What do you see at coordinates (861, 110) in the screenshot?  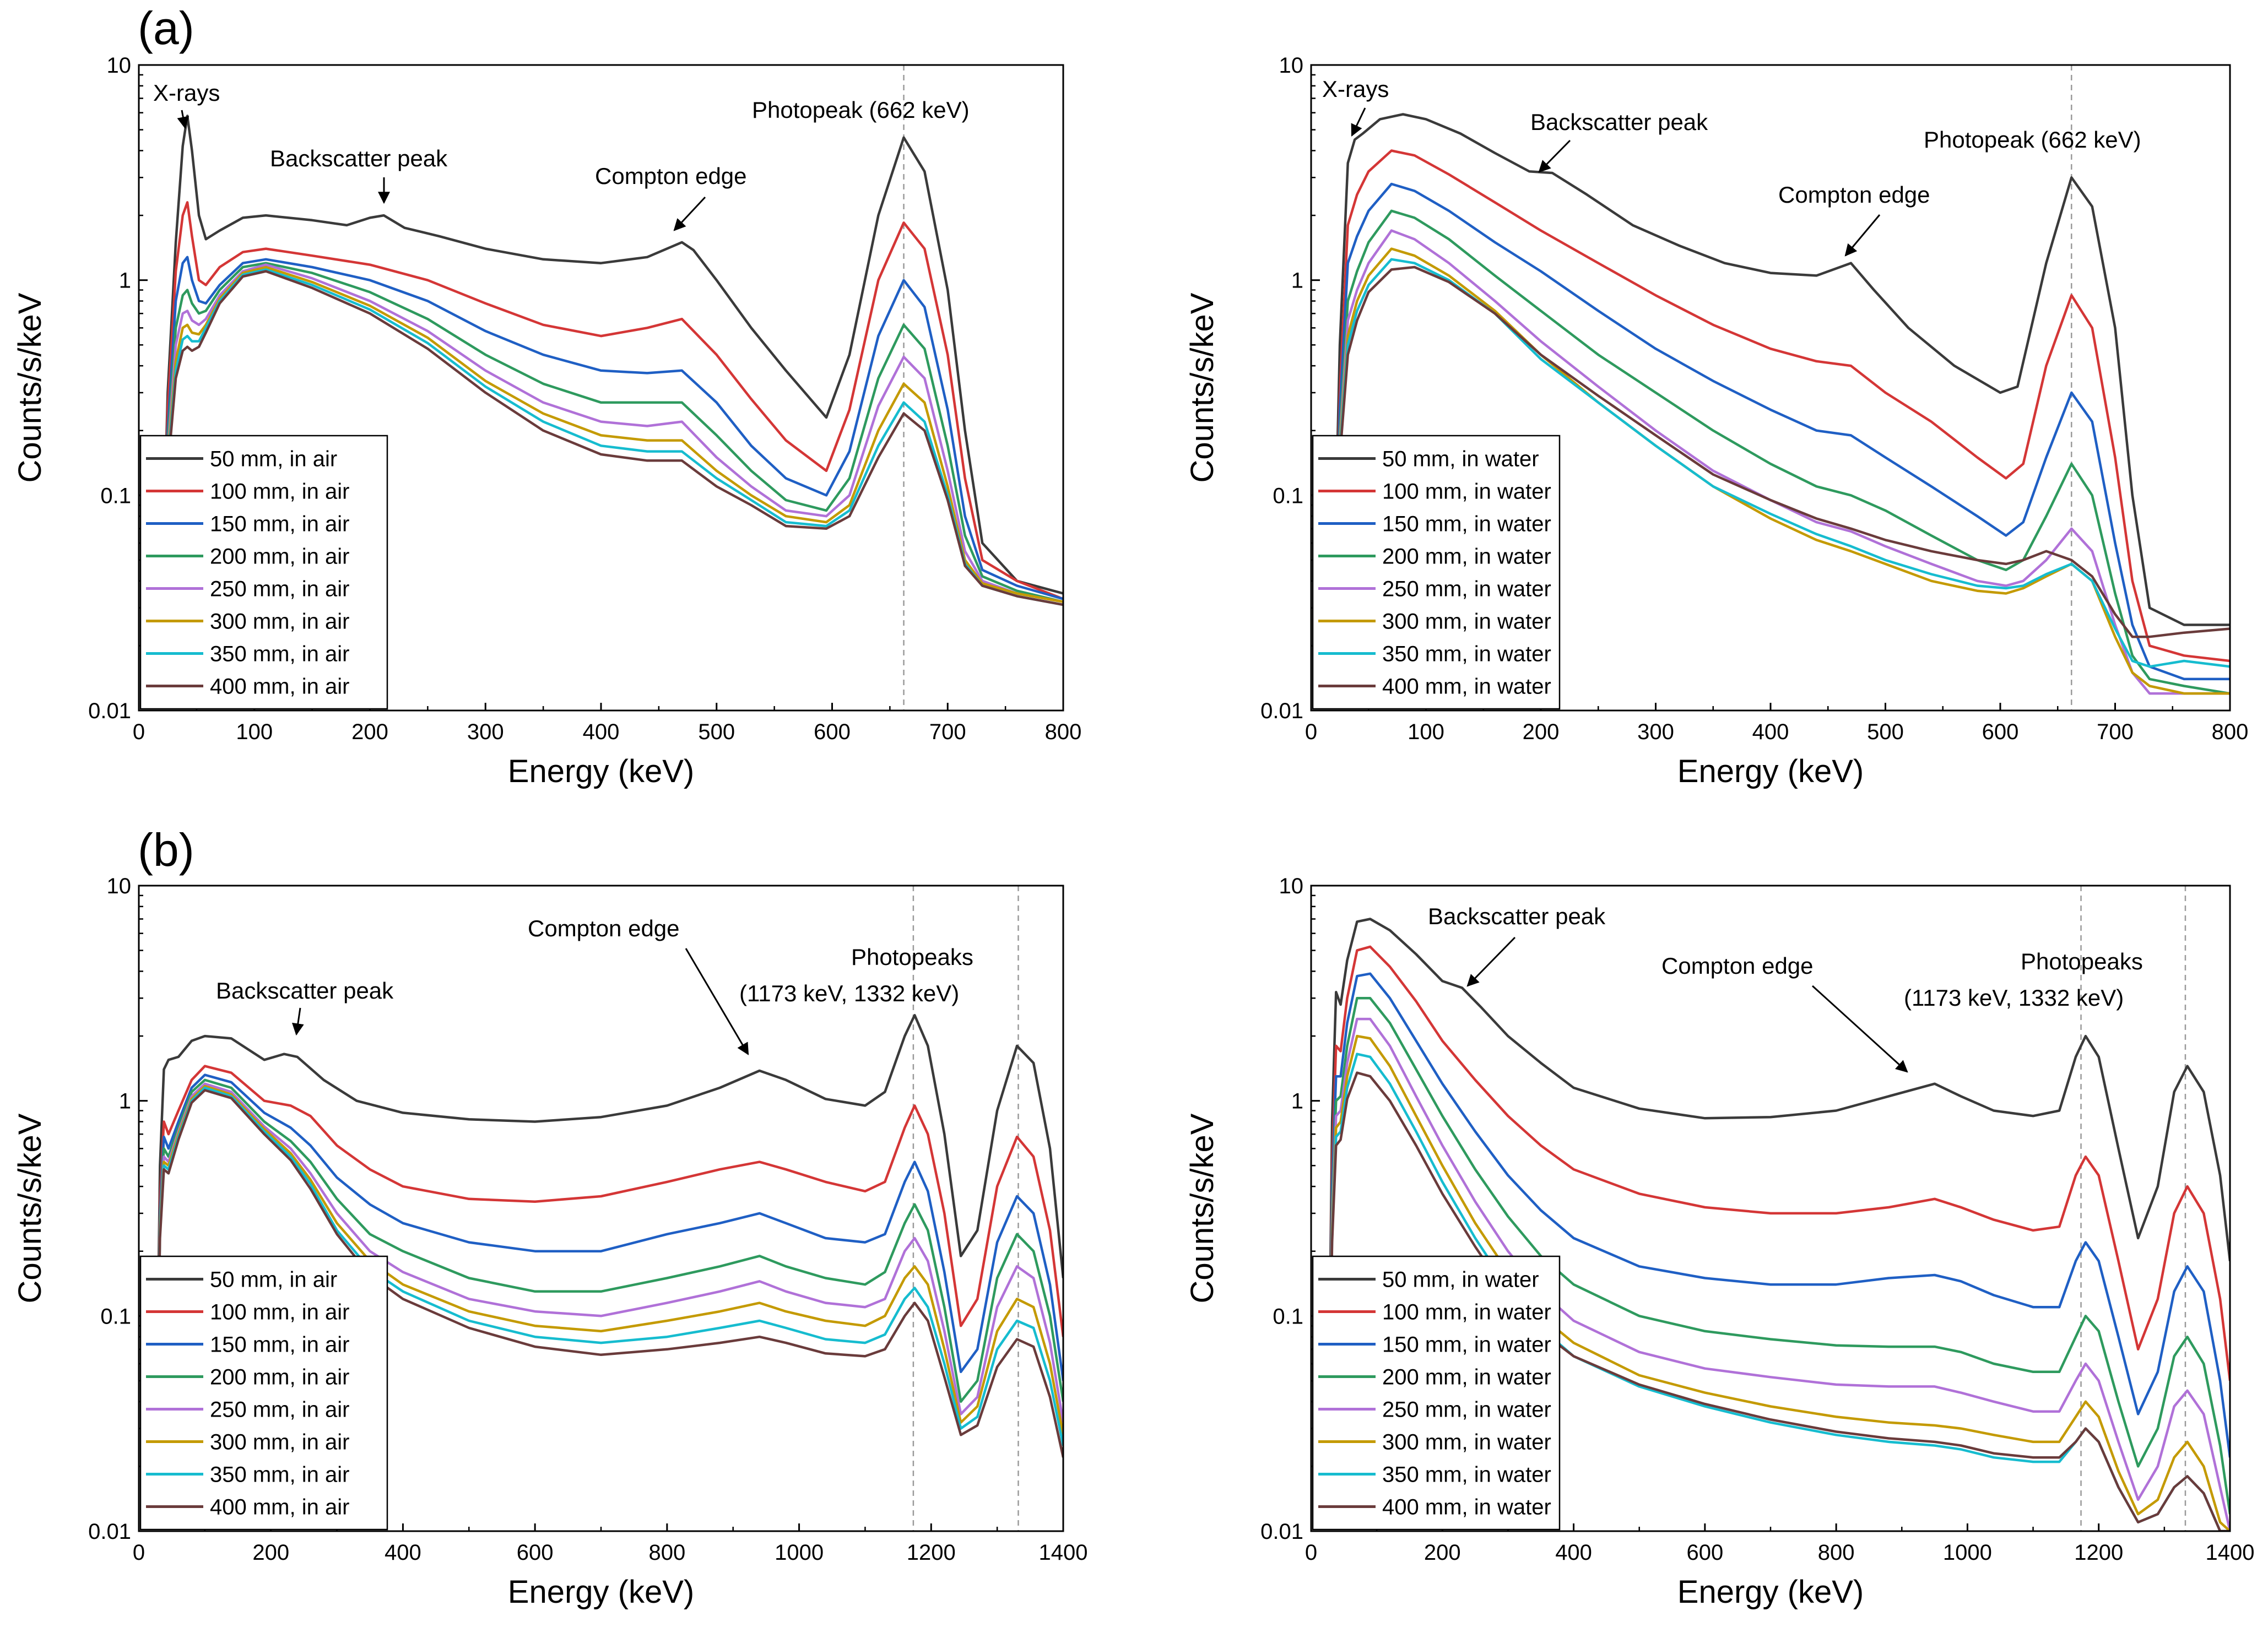 I see `annotation-label: Photopeak (662 keV)` at bounding box center [861, 110].